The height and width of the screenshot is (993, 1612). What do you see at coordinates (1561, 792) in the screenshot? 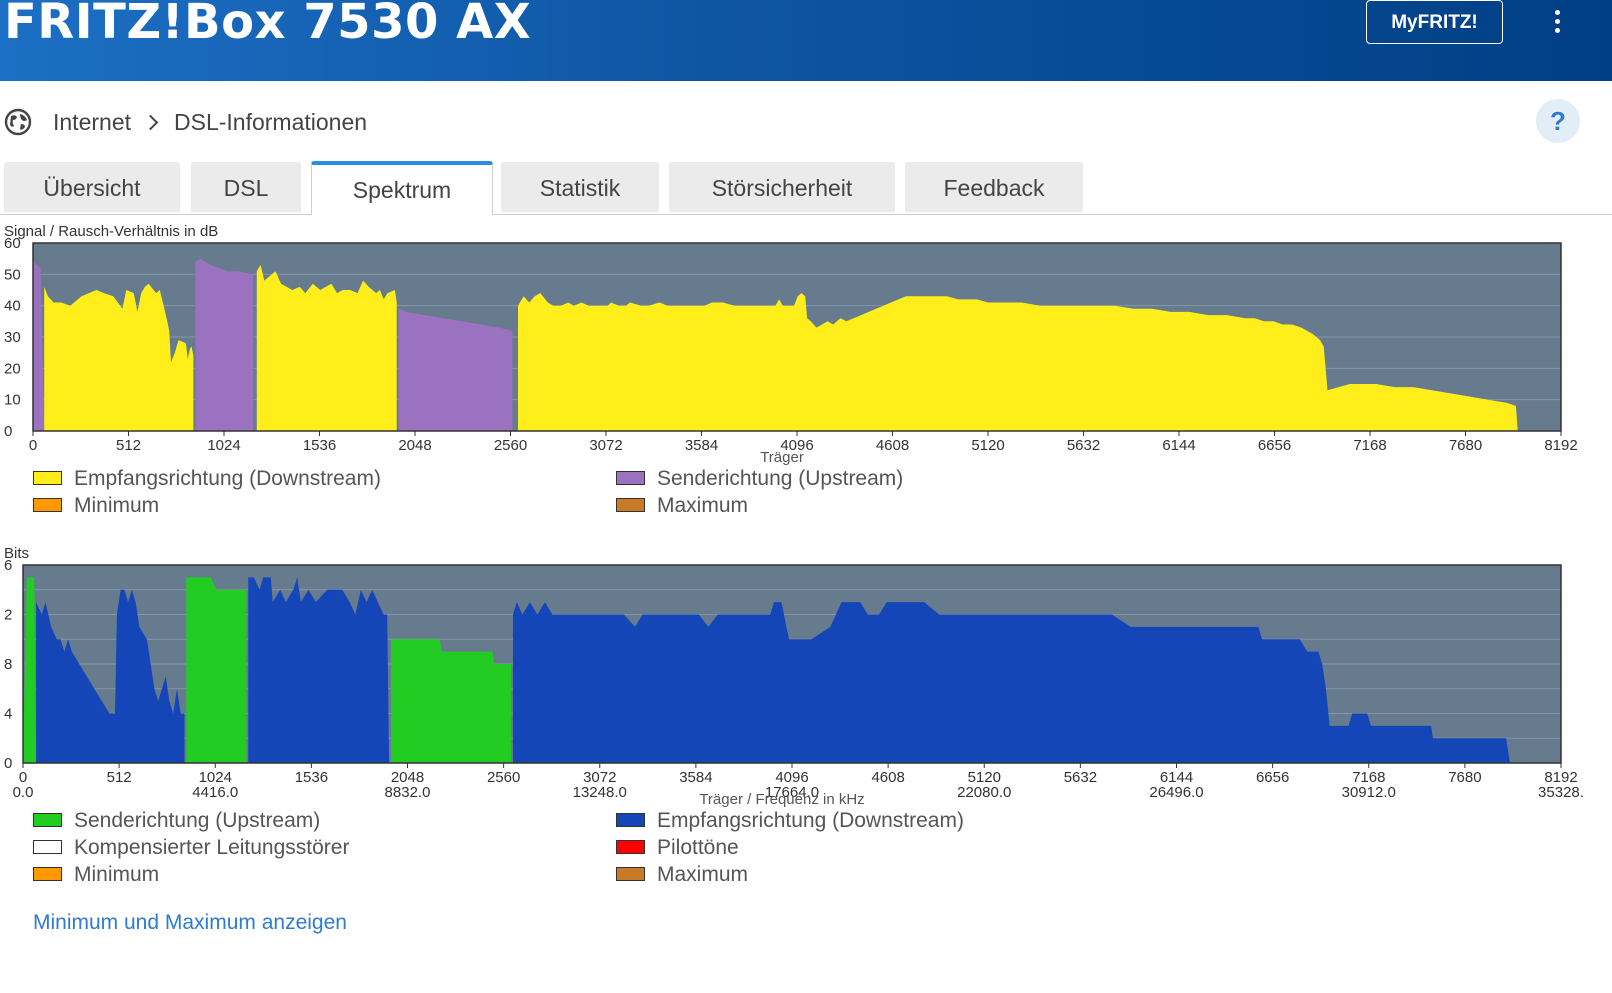
I see `x-freq-tick-label: 35328.` at bounding box center [1561, 792].